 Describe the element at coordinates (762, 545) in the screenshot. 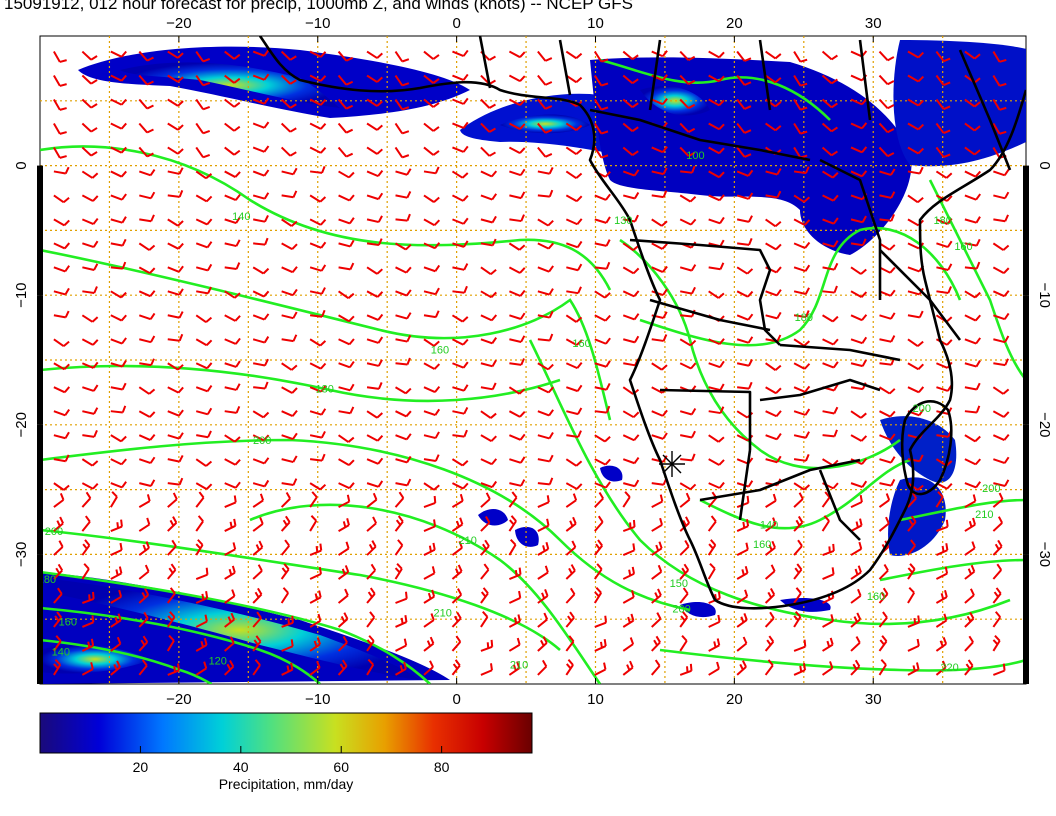

I see `contour-label: 160` at that location.